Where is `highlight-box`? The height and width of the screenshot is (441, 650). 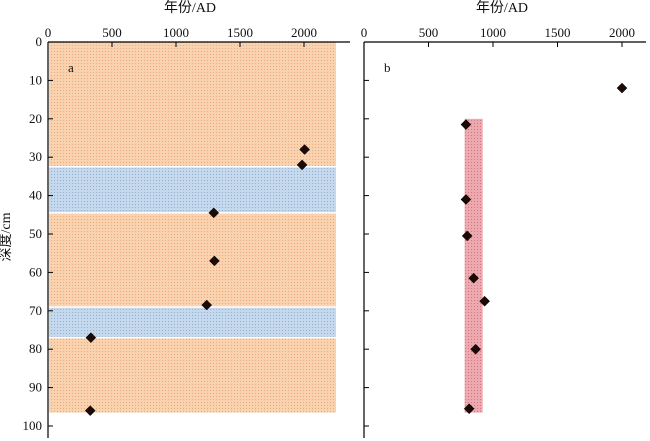 highlight-box is located at coordinates (473, 265).